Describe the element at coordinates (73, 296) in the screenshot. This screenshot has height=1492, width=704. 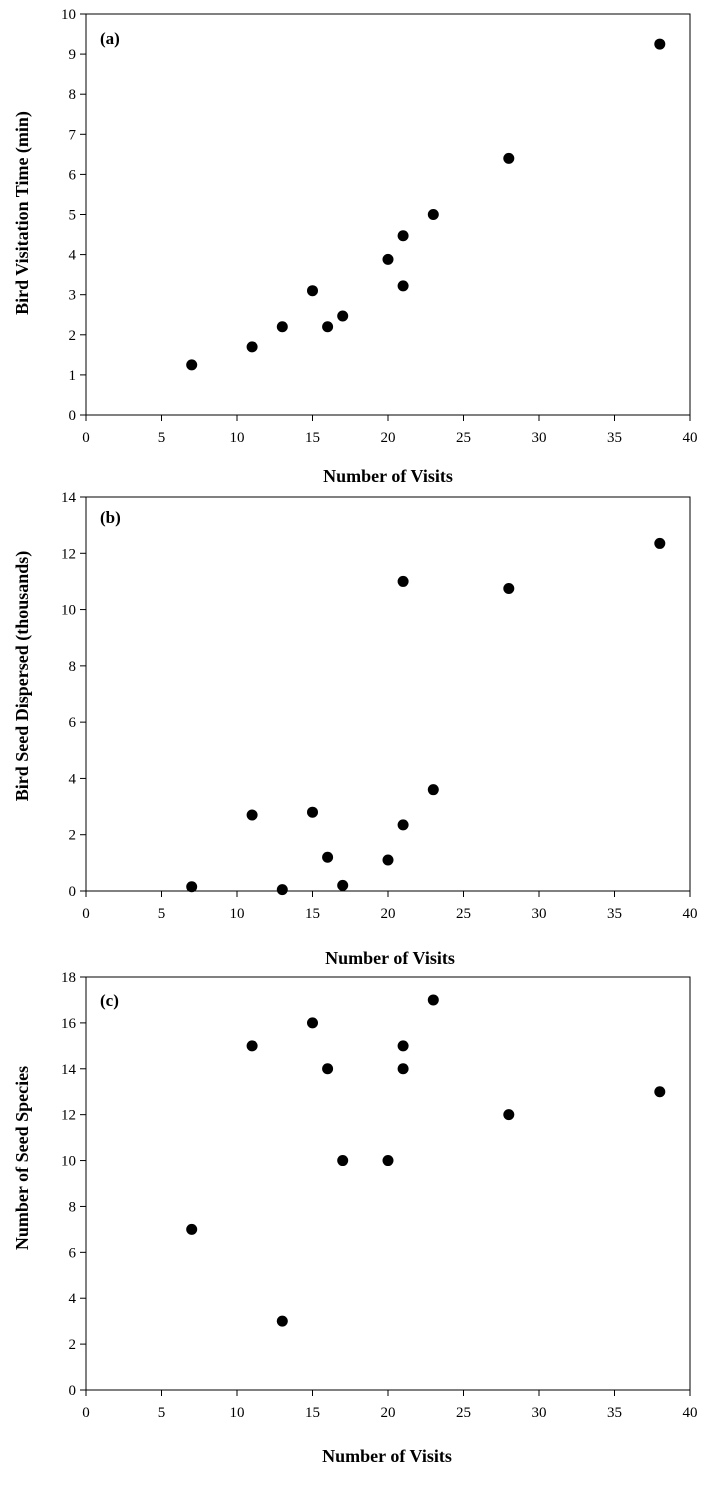
I see `y-tick-label-a: 3` at that location.